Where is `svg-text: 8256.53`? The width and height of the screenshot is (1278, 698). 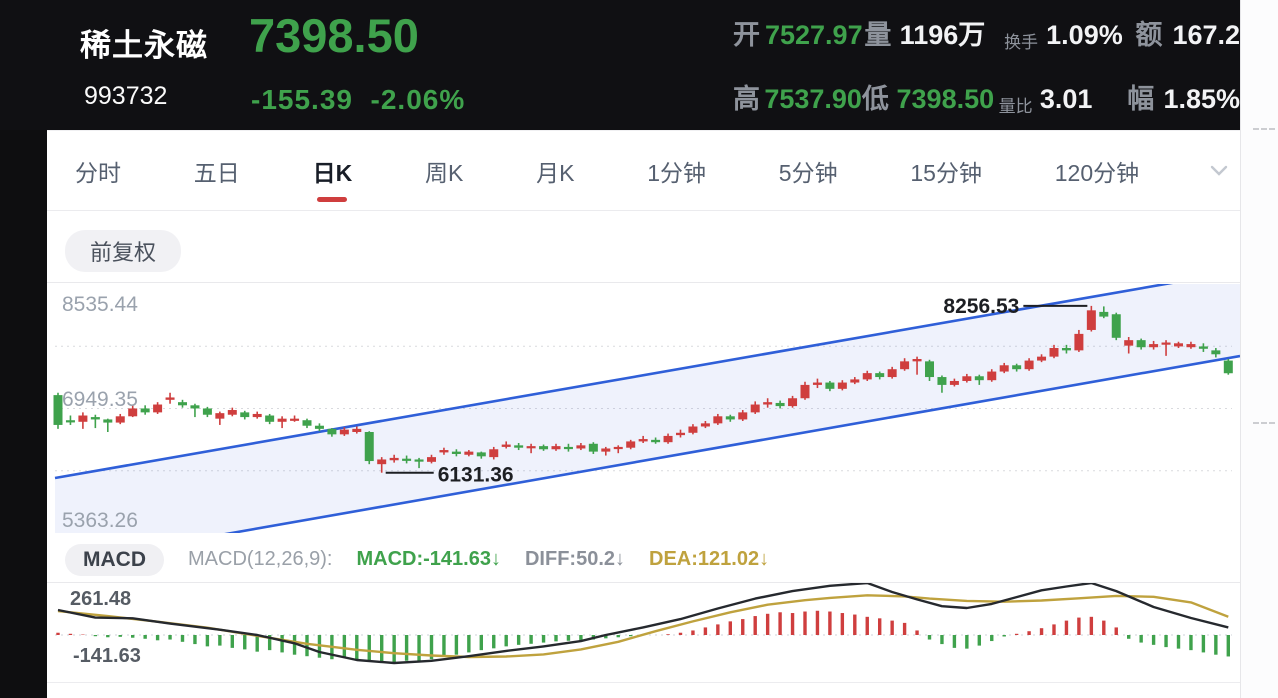 svg-text: 8256.53 is located at coordinates (981, 306).